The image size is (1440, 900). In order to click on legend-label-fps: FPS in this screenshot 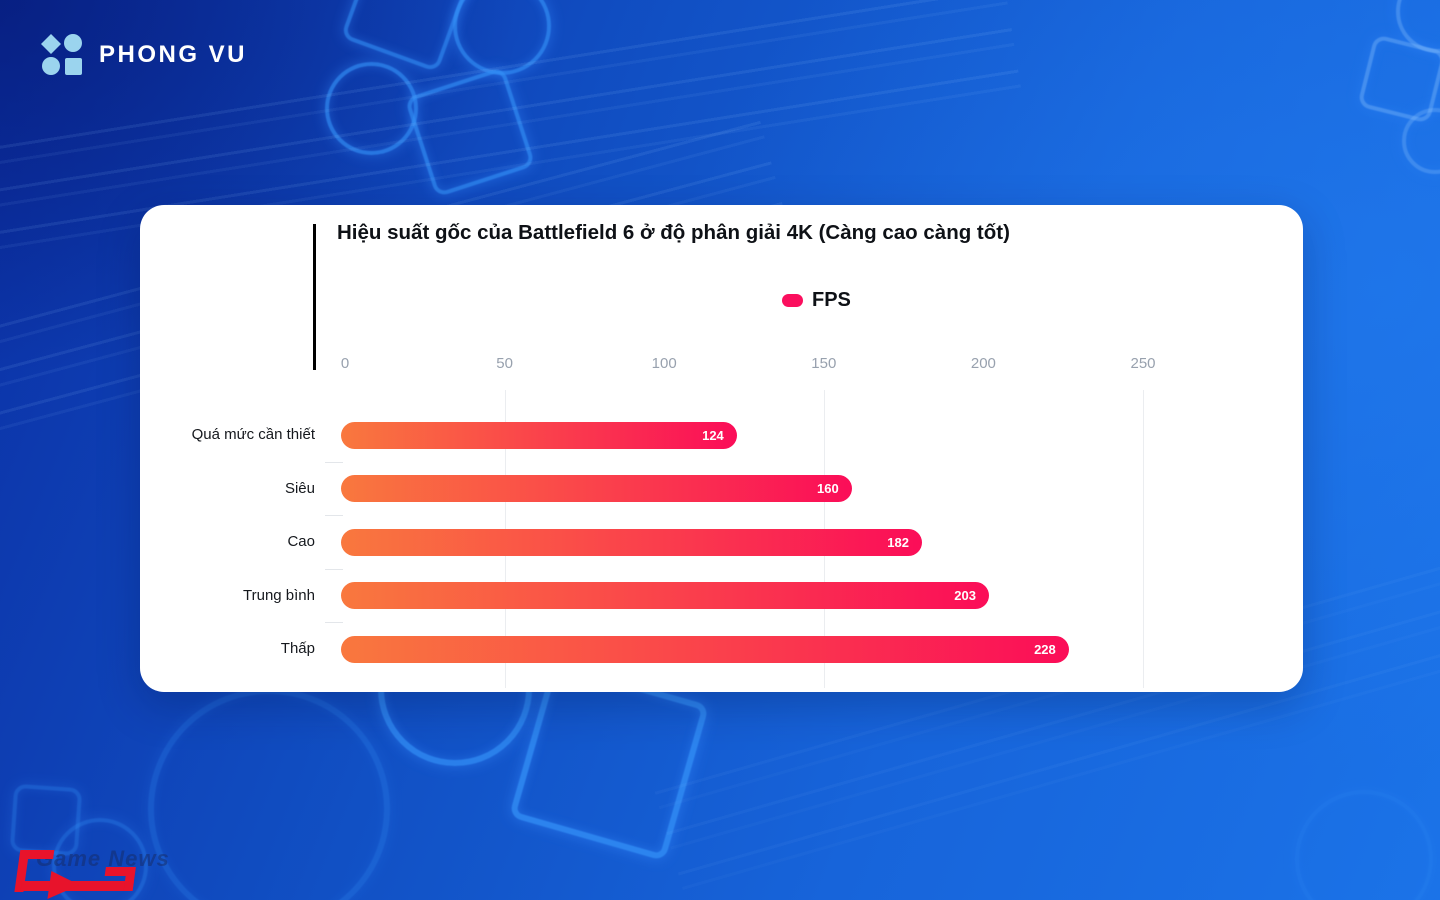, I will do `click(831, 300)`.